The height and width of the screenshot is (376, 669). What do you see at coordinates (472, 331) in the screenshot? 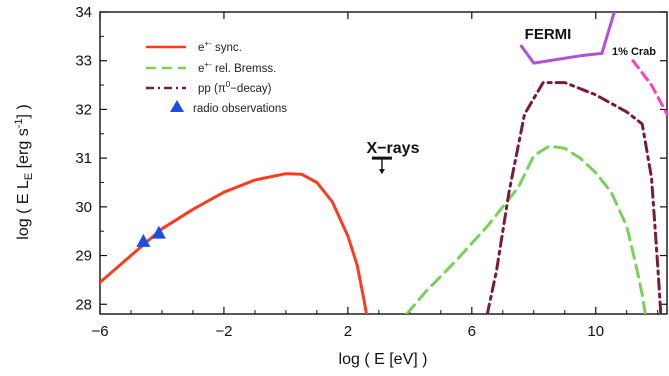
I see `x-tick-label: 6` at bounding box center [472, 331].